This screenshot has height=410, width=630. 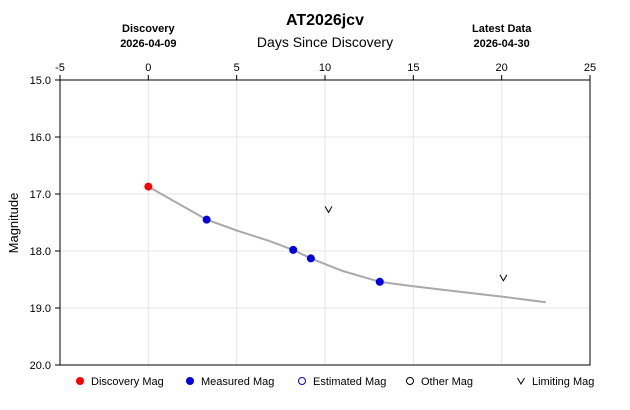 What do you see at coordinates (45, 223) in the screenshot?
I see `y-axis-ticks: 15.0 16.0 17.0 18.0 19.0 20.0` at bounding box center [45, 223].